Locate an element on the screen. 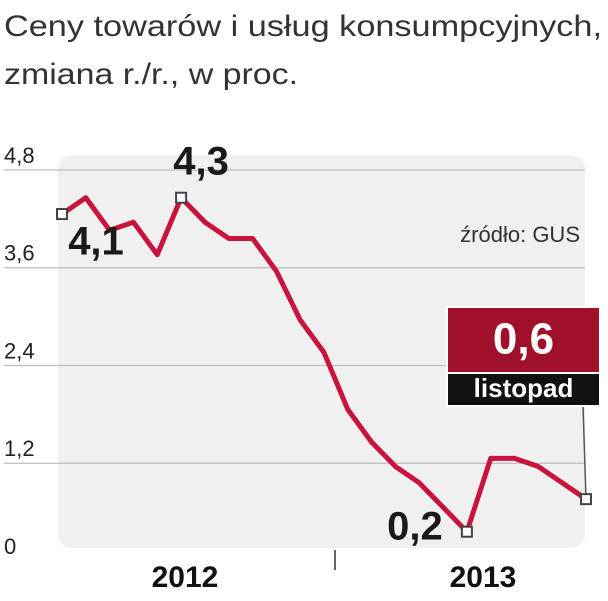  year-label: 2012 is located at coordinates (185, 577).